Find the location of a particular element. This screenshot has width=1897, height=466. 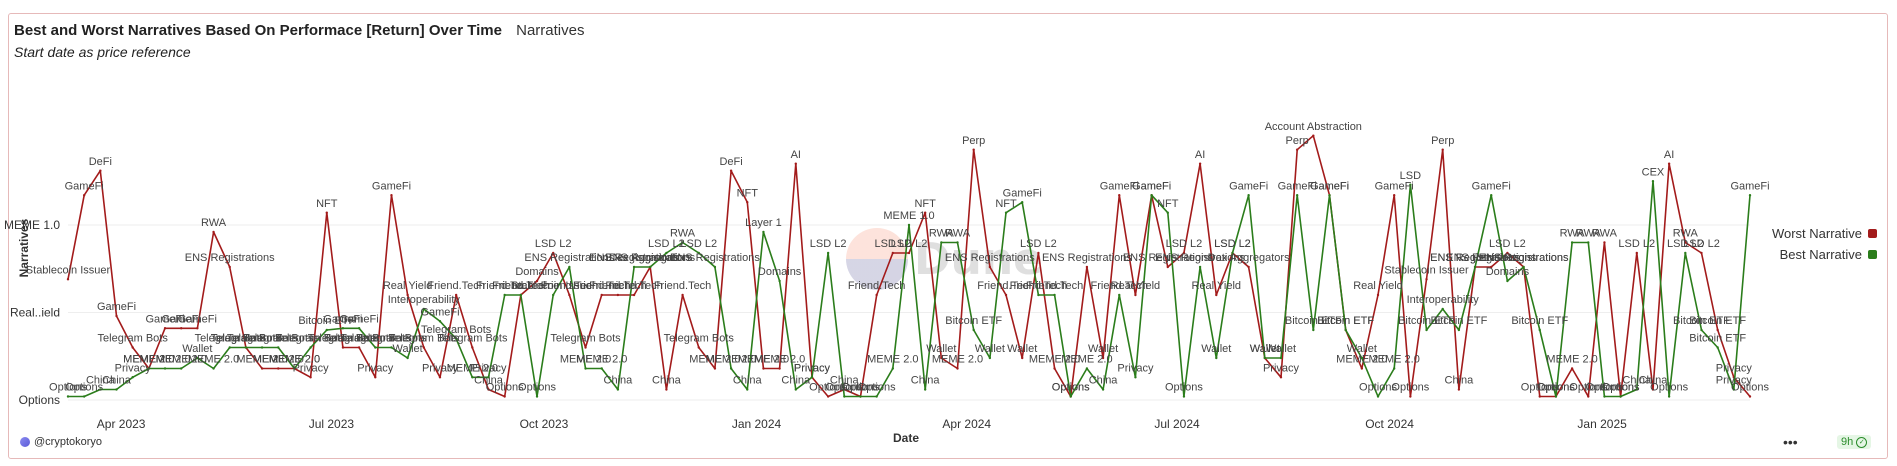

legend-item-worst: Worst Narrative is located at coordinates (1824, 233).